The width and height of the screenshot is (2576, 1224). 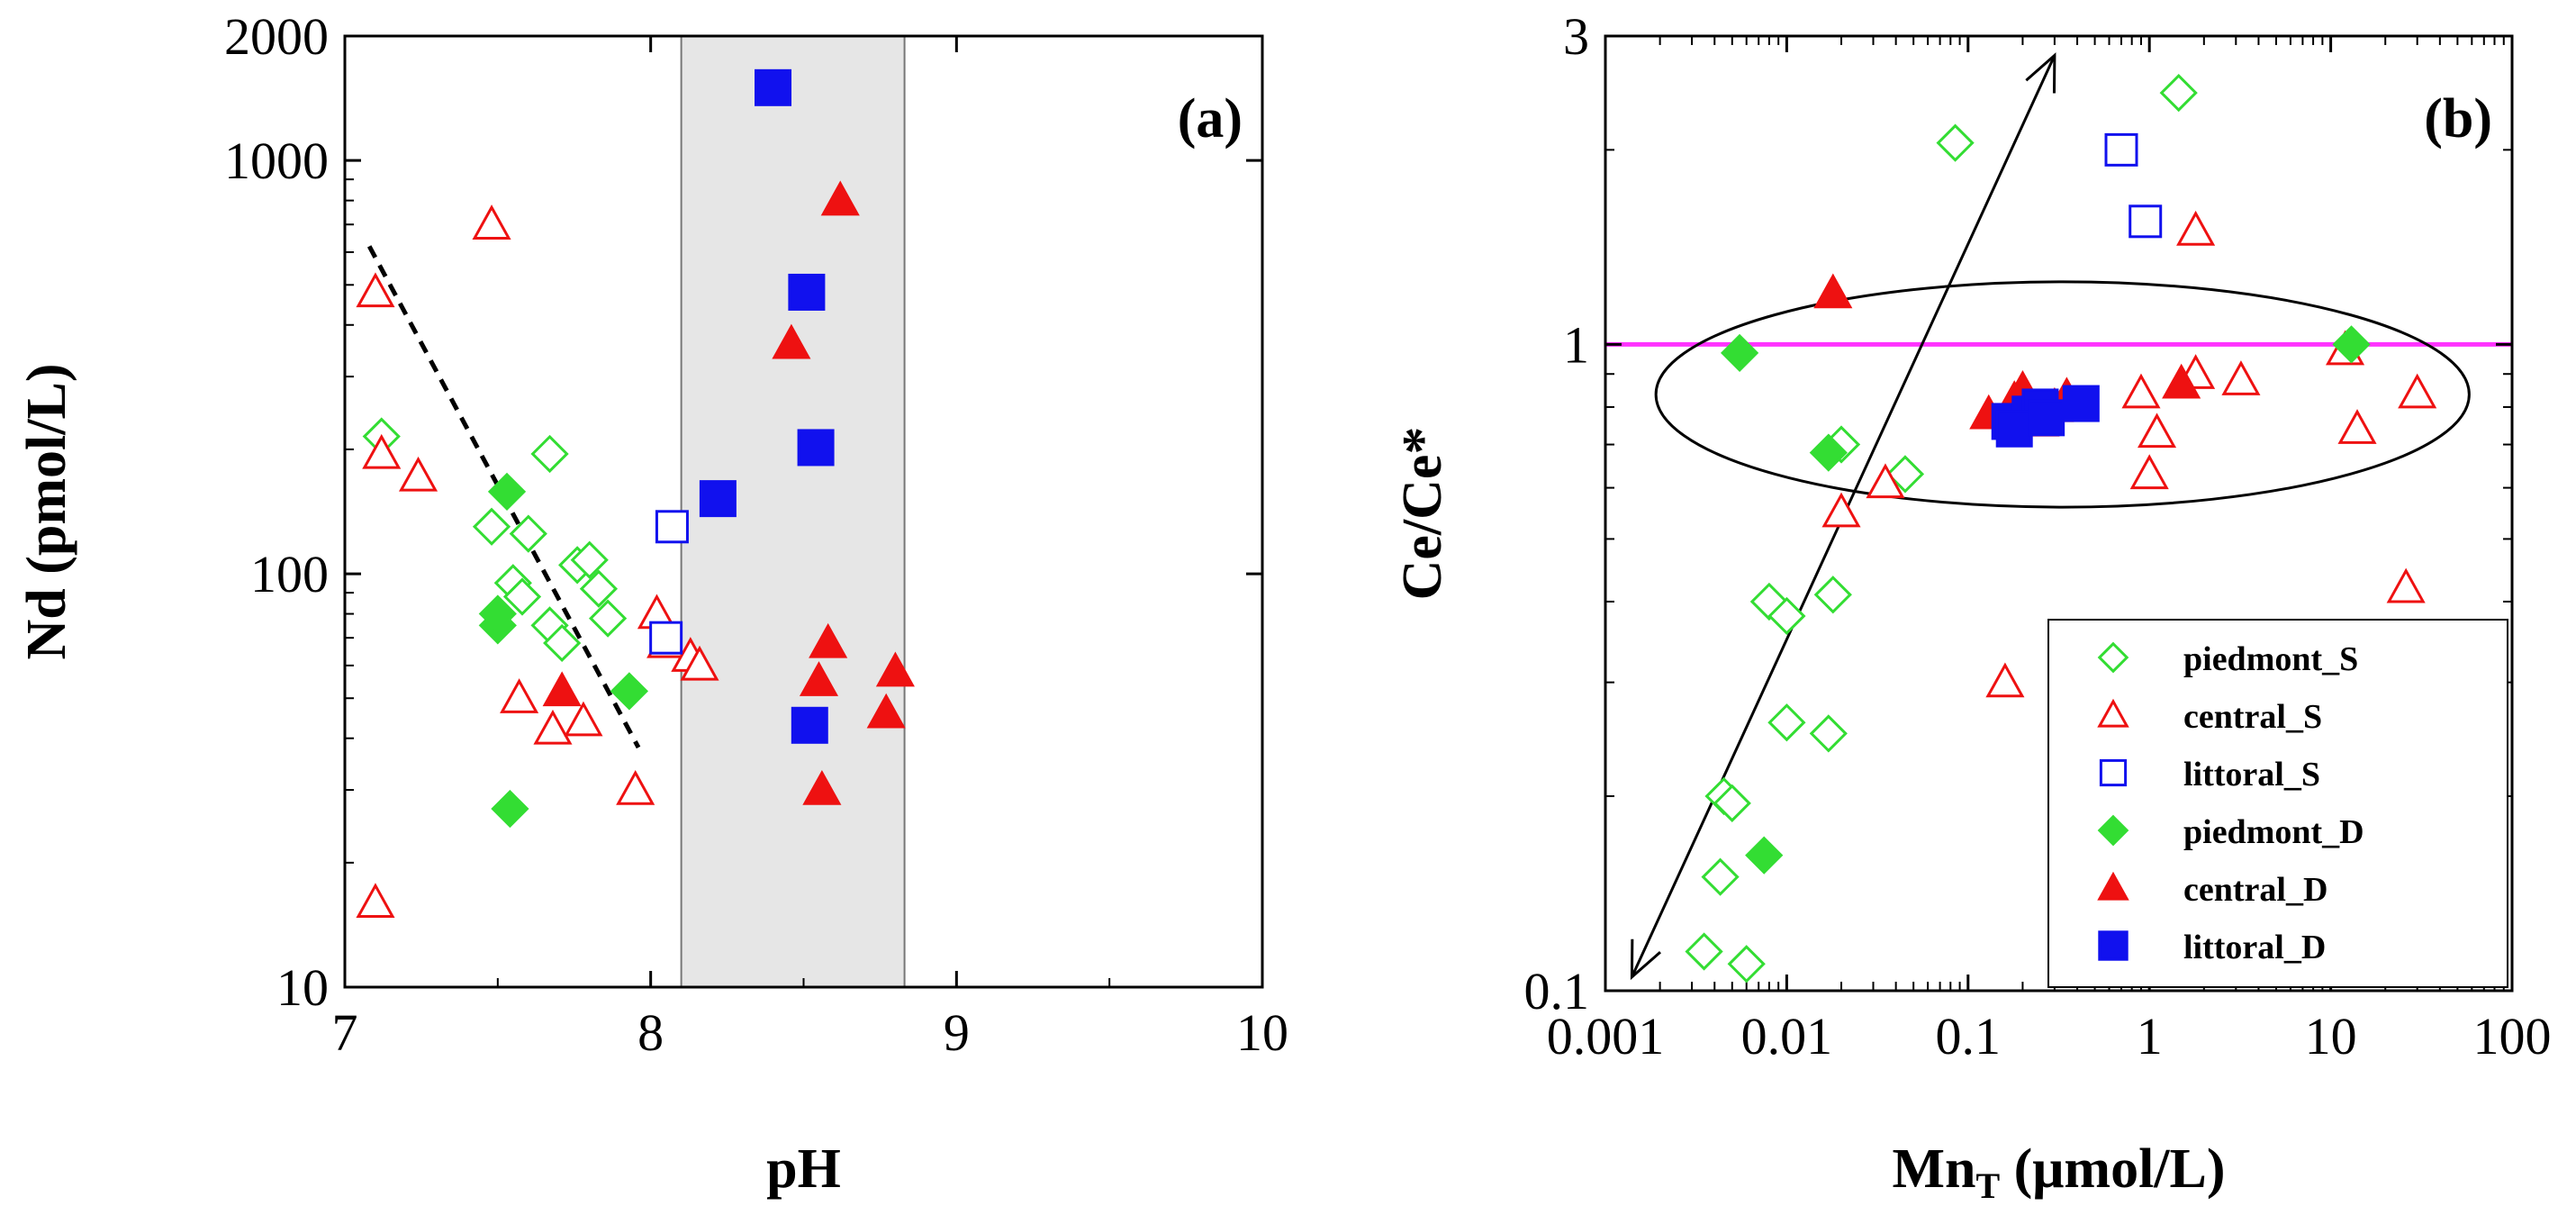 What do you see at coordinates (1987, 1185) in the screenshot?
I see `x-label-subscript: T` at bounding box center [1987, 1185].